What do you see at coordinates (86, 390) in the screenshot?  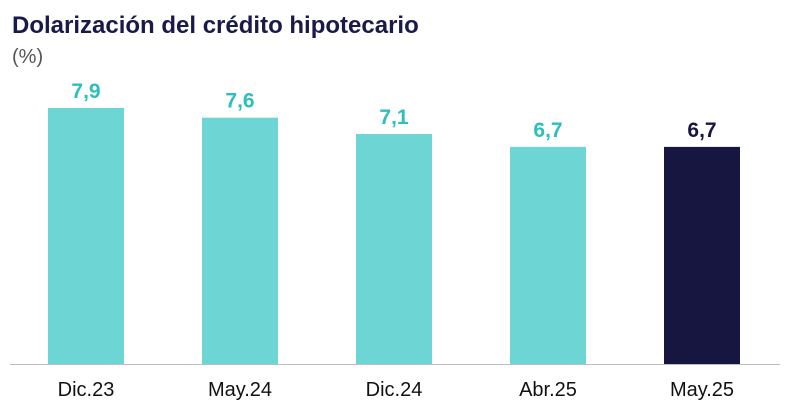 I see `x-tick-label: Dic.23` at bounding box center [86, 390].